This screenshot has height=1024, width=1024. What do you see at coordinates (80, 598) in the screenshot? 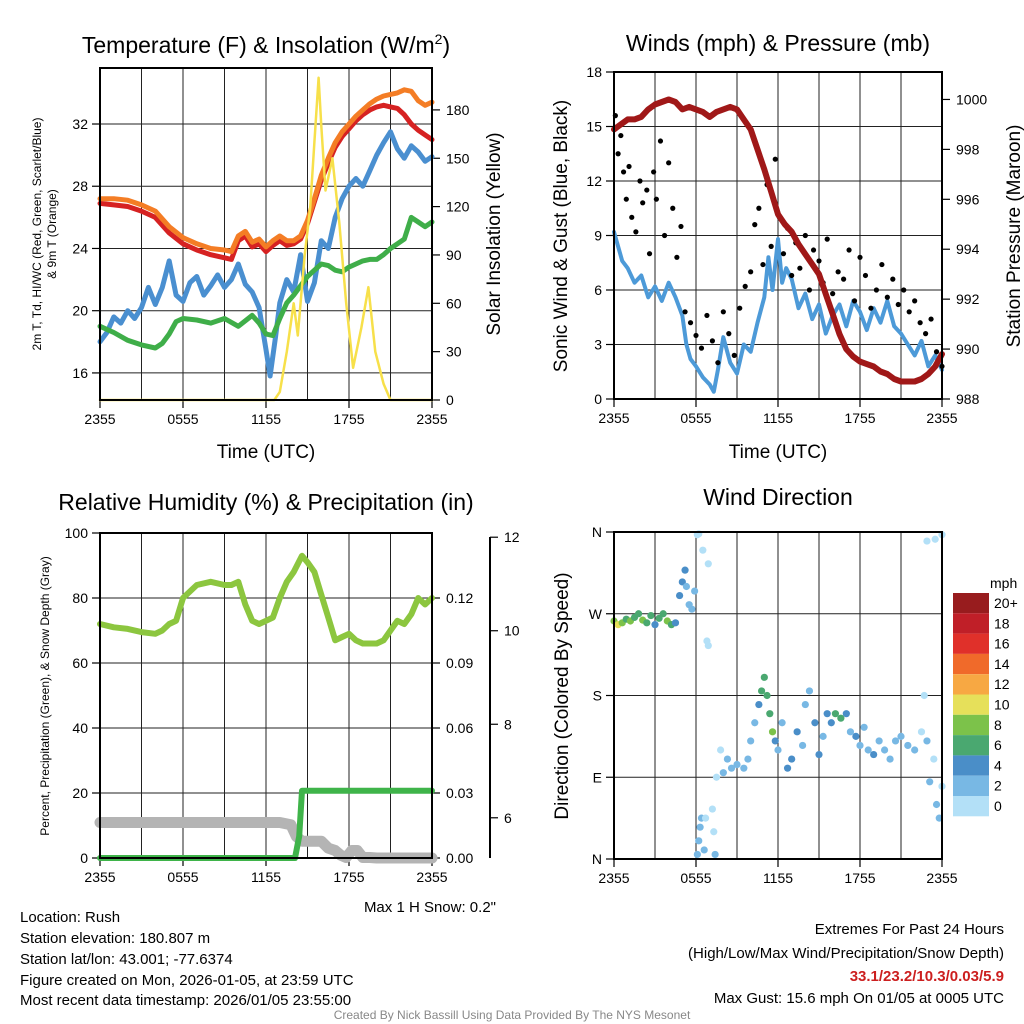
I see `y-tick-label: 80` at bounding box center [80, 598].